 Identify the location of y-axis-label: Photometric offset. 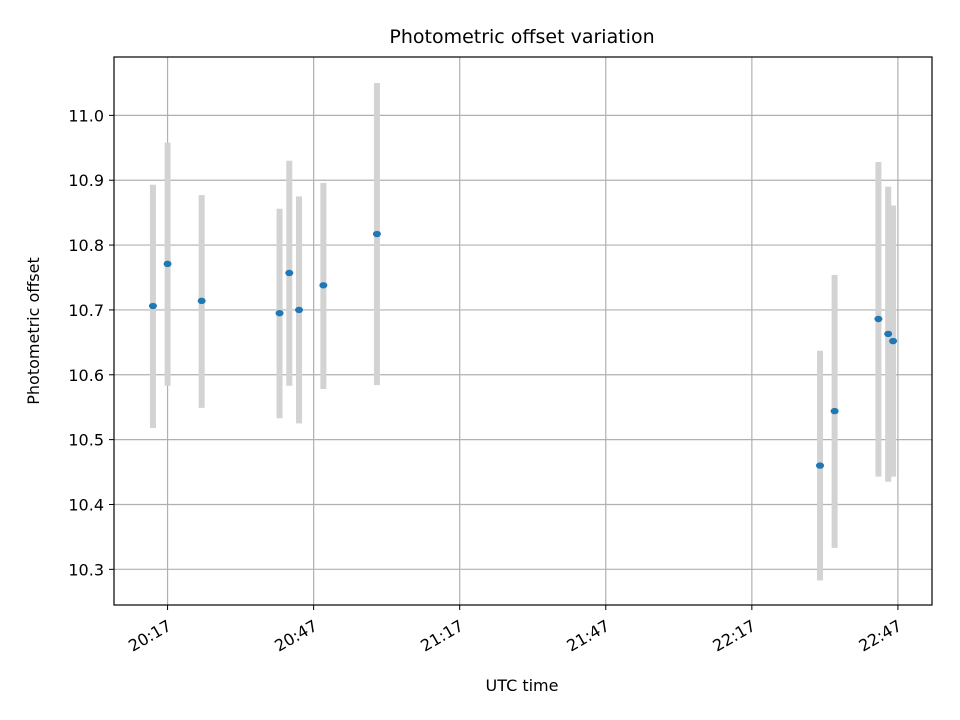
(33, 331).